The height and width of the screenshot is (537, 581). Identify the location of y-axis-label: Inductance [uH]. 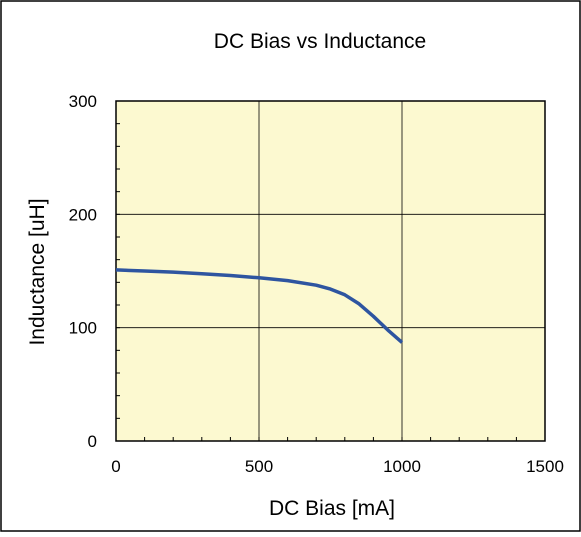
(37, 271).